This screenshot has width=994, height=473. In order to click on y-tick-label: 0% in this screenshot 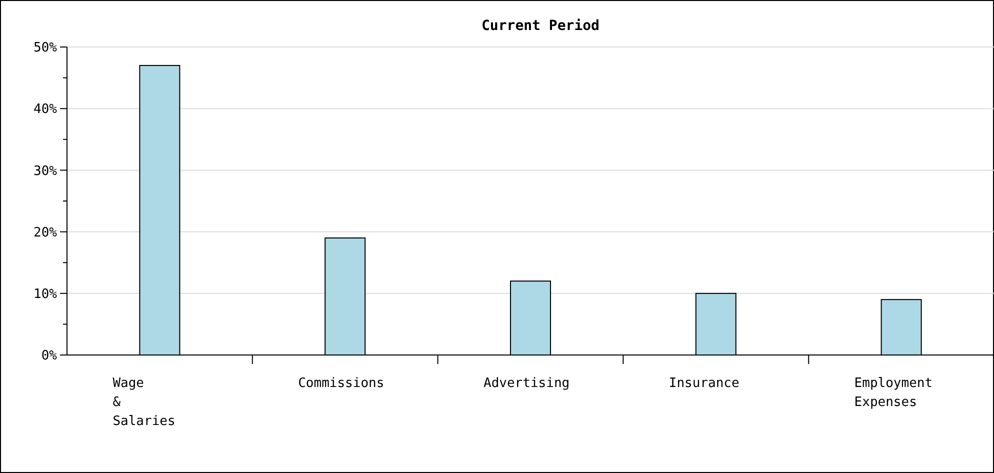, I will do `click(49, 356)`.